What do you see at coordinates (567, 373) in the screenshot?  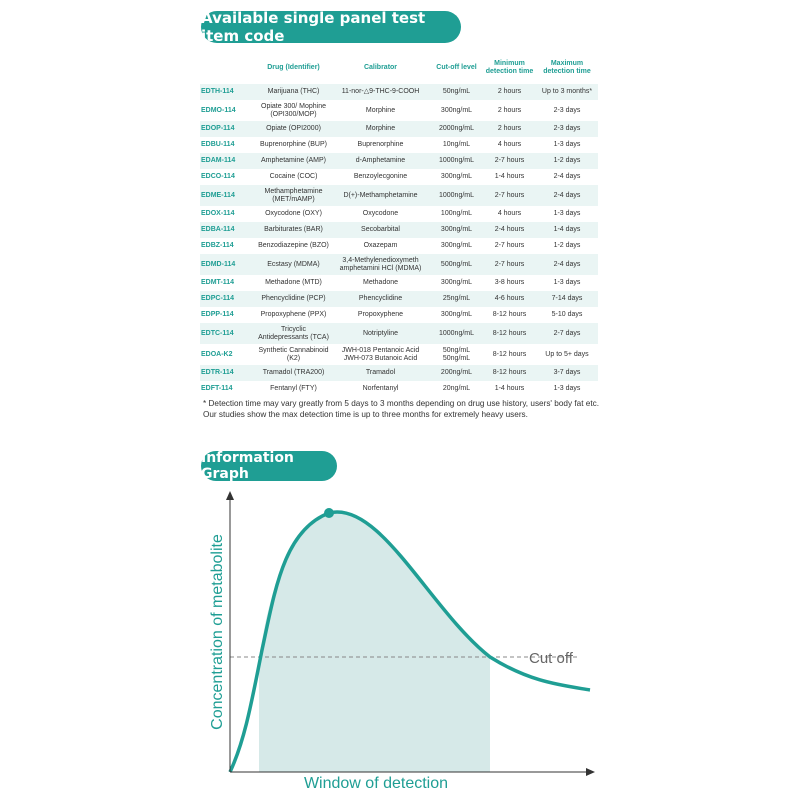 I see `cell-max: 3-7 days` at bounding box center [567, 373].